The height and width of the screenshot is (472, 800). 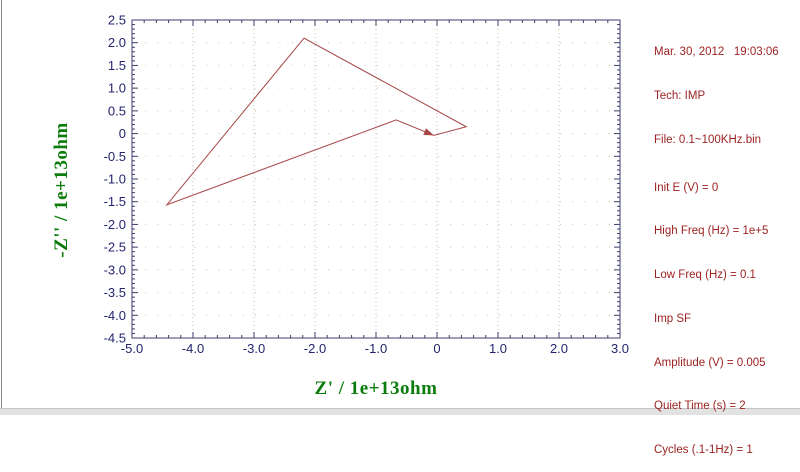 I want to click on imp-sf-line: Imp SF, so click(x=673, y=318).